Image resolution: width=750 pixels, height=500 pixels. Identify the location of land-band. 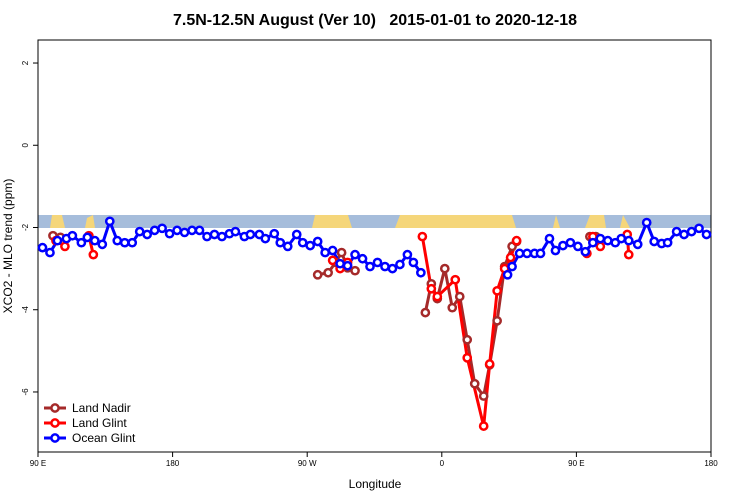
(340, 221).